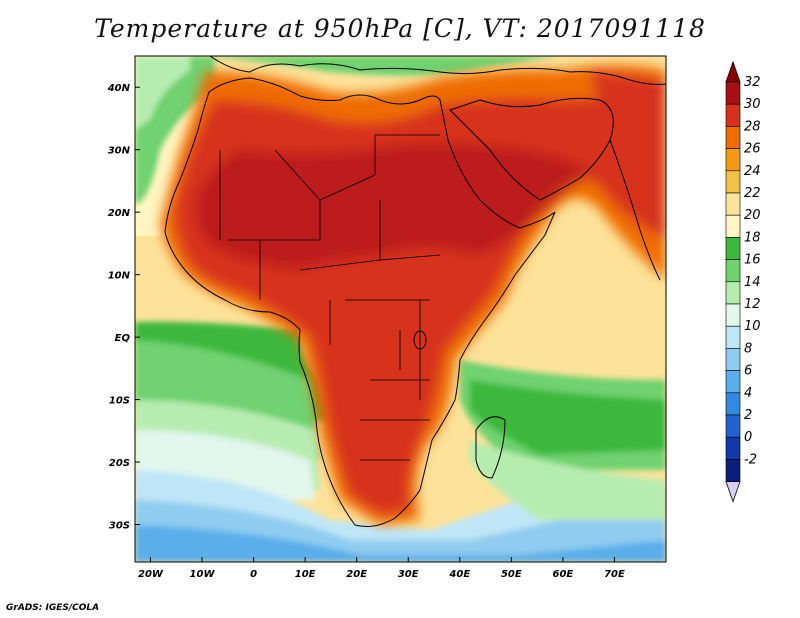 The width and height of the screenshot is (800, 618). Describe the element at coordinates (568, 417) in the screenshot. I see `indian-ocean-green-field` at that location.